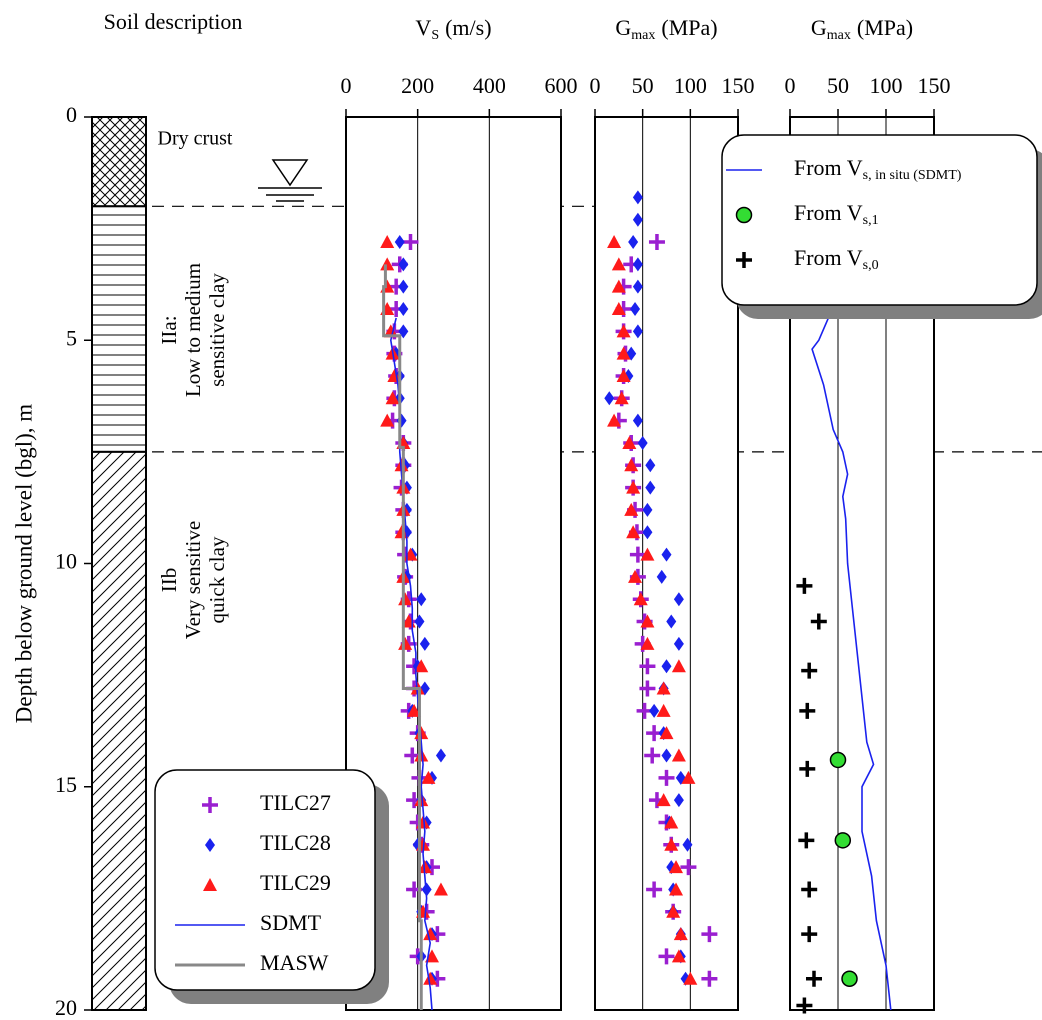 The image size is (1042, 1020). Describe the element at coordinates (595, 85) in the screenshot. I see `x-tick-label: 0` at that location.